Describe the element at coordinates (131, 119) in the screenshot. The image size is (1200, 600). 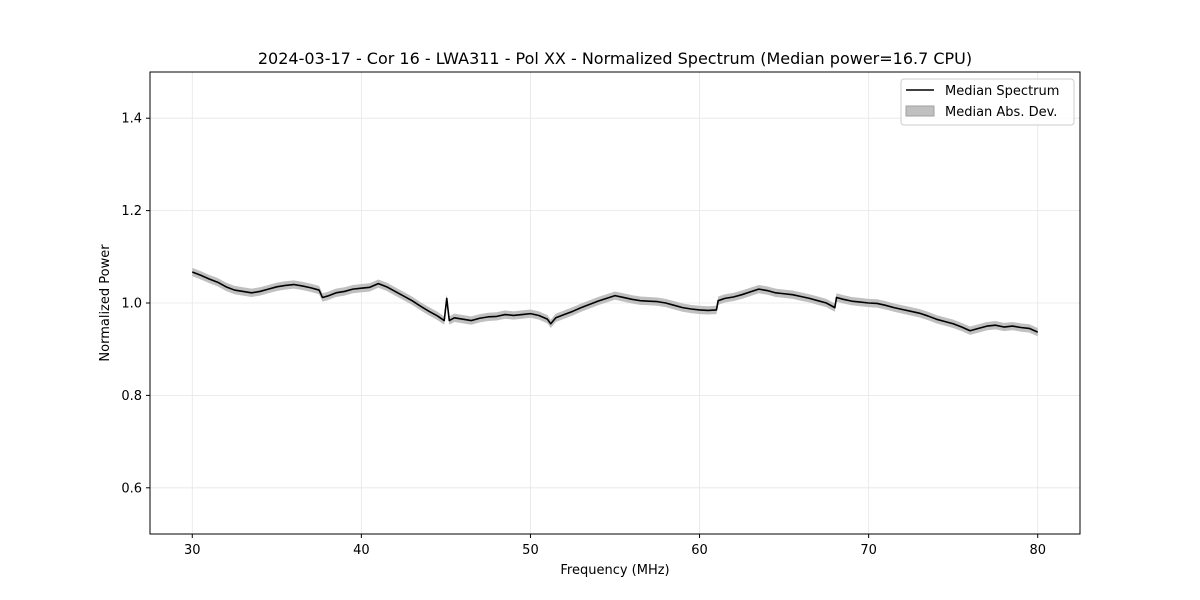
I see `y-tick-label: 1.4` at that location.